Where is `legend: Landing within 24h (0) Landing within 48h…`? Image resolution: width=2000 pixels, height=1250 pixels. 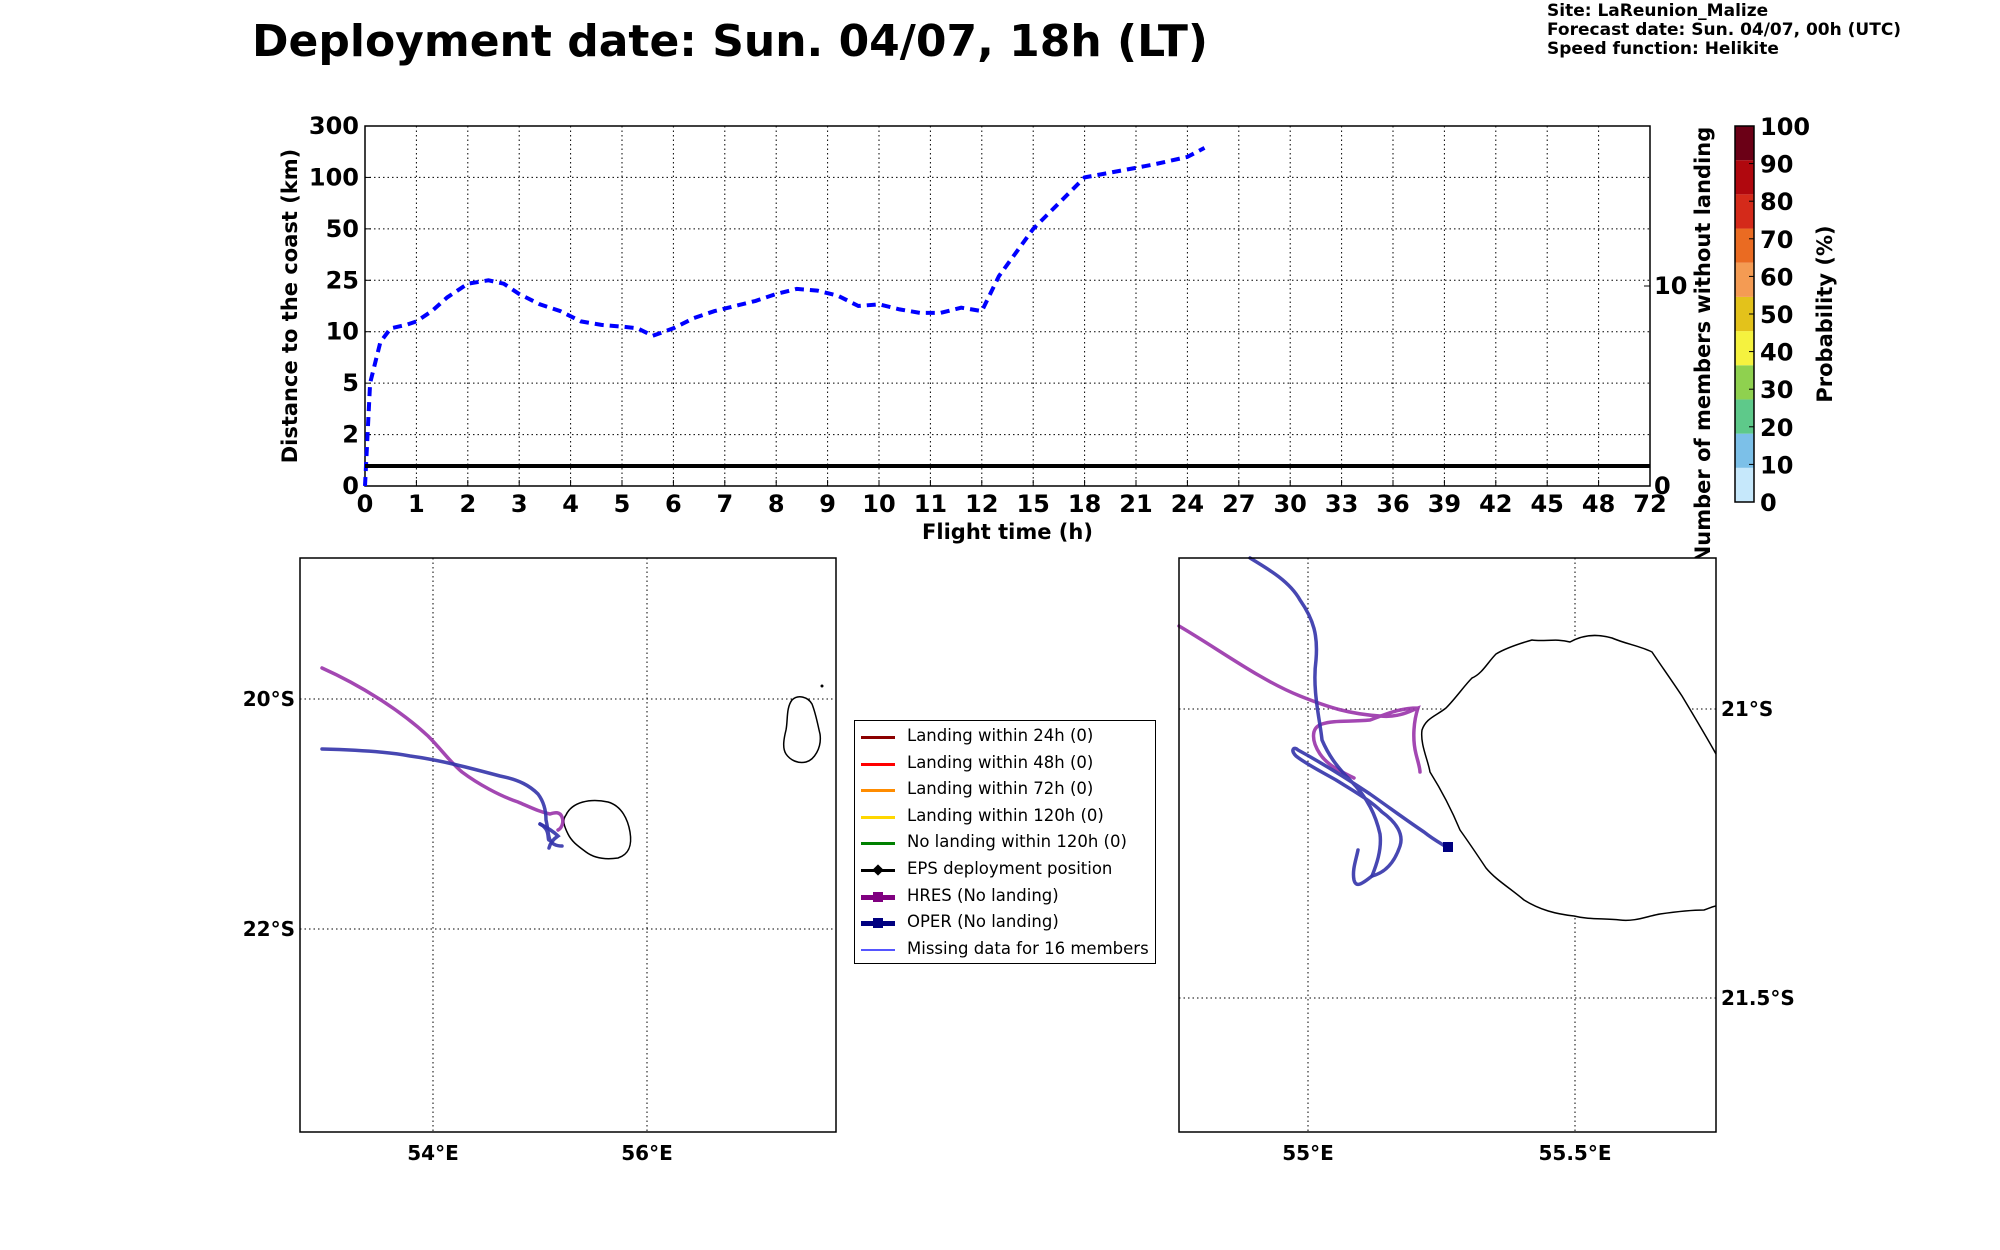 legend: Landing within 24h (0) Landing within 48h… is located at coordinates (1005, 842).